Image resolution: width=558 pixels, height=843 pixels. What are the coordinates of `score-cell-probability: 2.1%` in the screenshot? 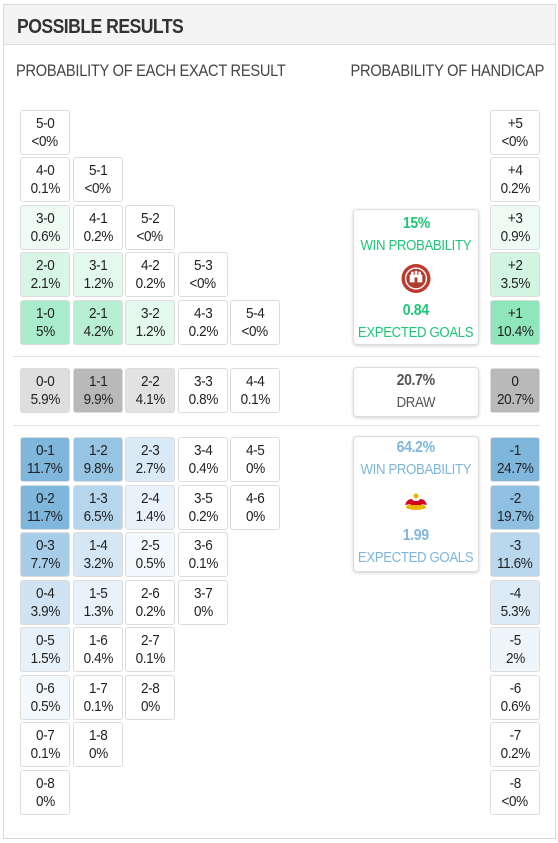 It's located at (45, 283).